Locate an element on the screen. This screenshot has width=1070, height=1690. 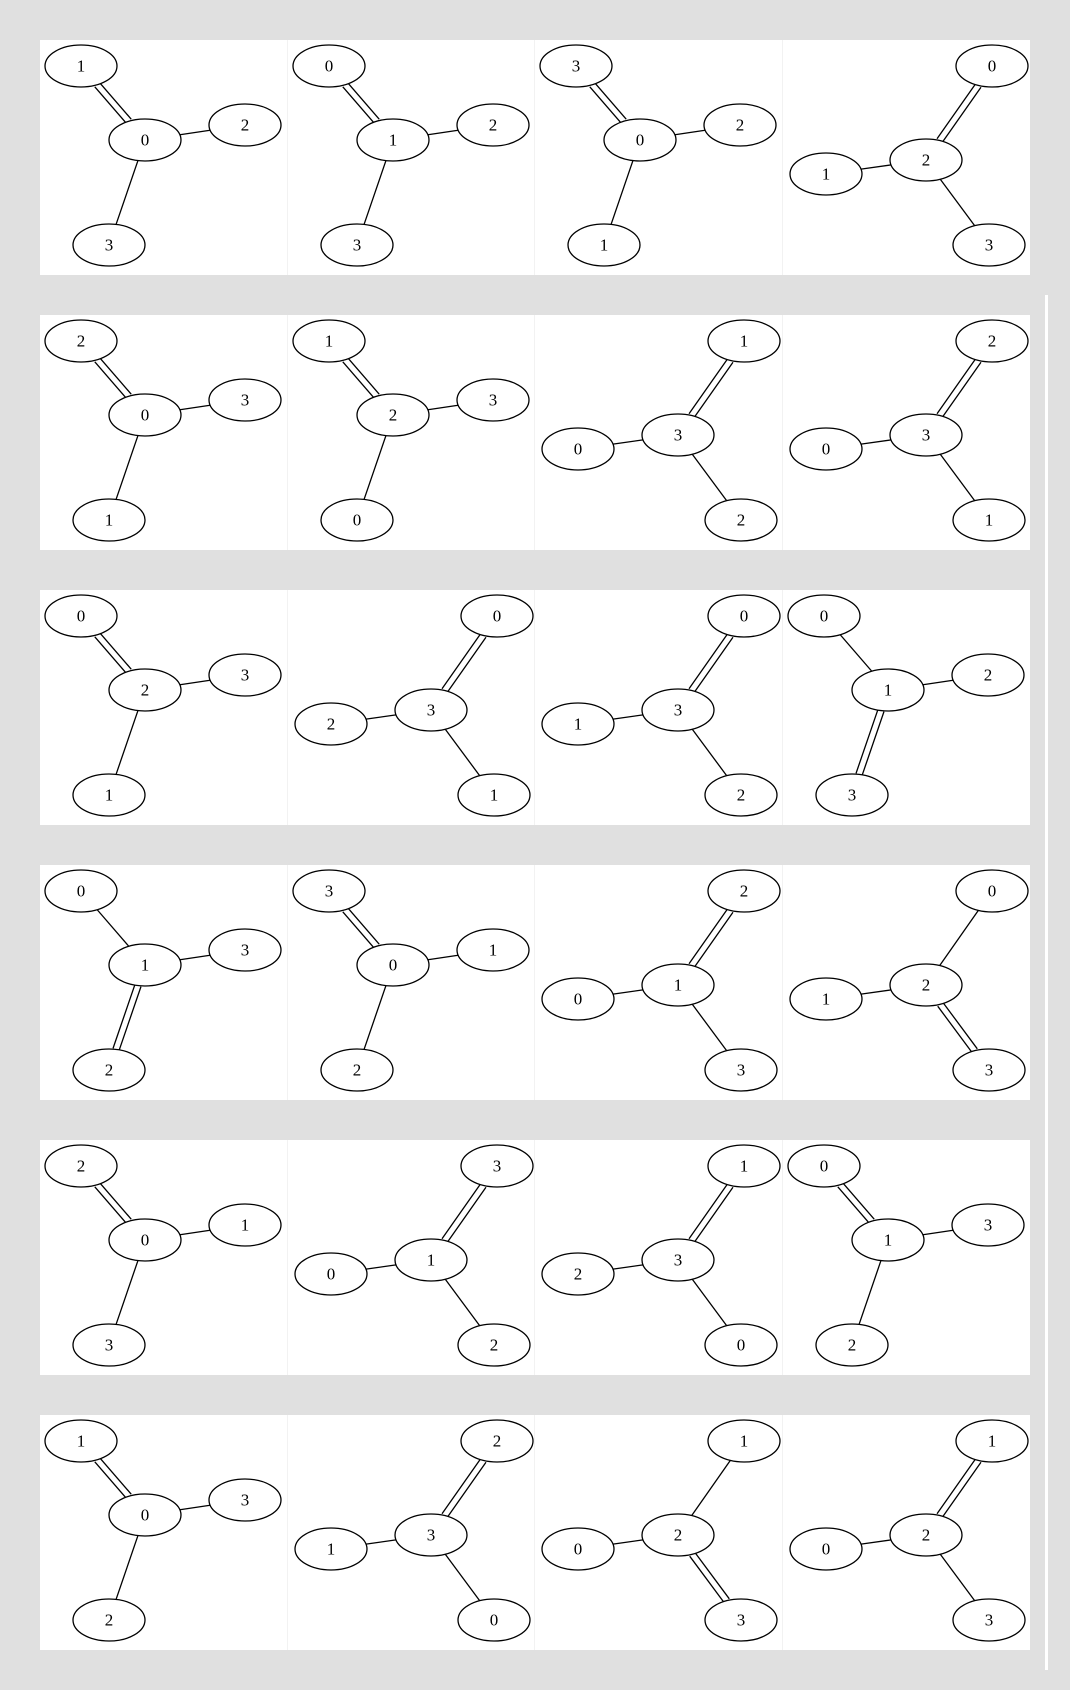
graph-diagram: 0 2 1 3 is located at coordinates (413, 705).